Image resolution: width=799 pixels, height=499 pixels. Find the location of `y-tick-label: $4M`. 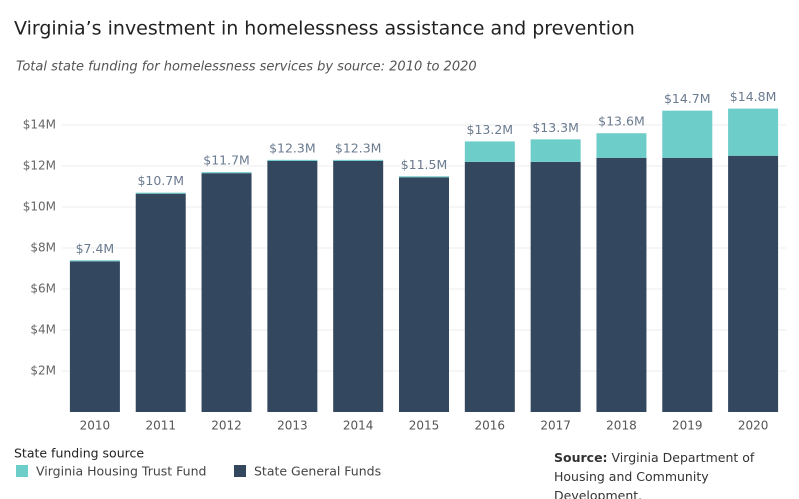

y-tick-label: $4M is located at coordinates (43, 330).